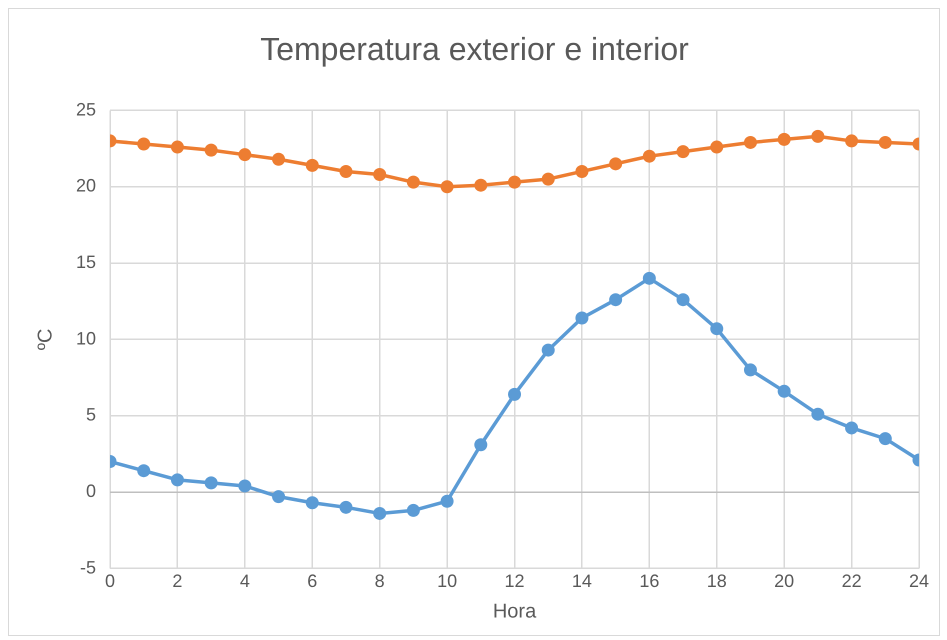  I want to click on x-tick-label: 18, so click(716, 581).